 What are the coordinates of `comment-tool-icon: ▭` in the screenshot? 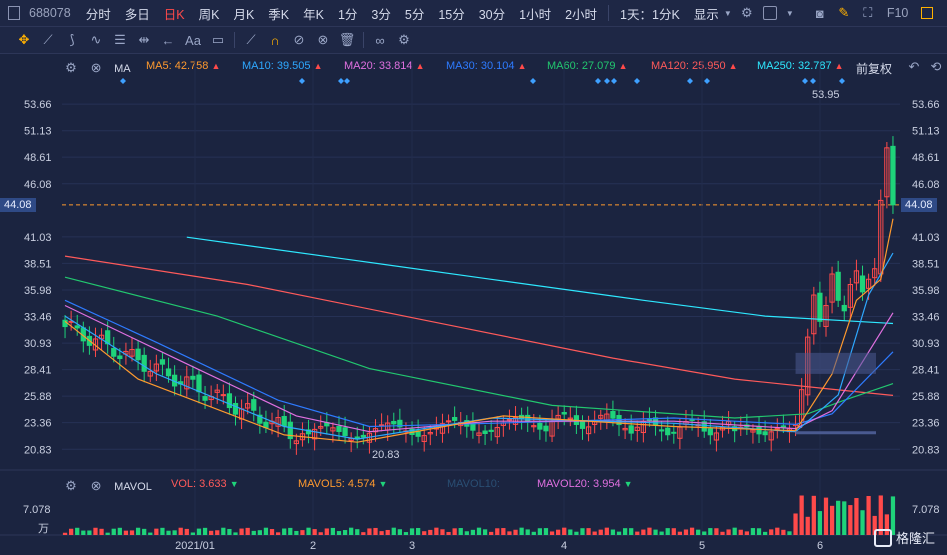 It's located at (218, 39).